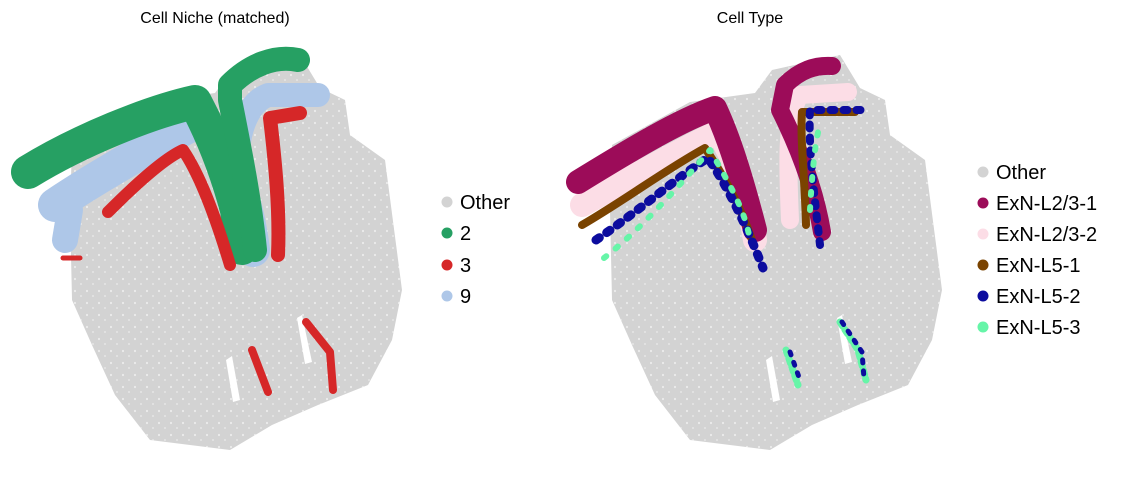  Describe the element at coordinates (827, 351) in the screenshot. I see `series-exn-l5-2-lower` at that location.